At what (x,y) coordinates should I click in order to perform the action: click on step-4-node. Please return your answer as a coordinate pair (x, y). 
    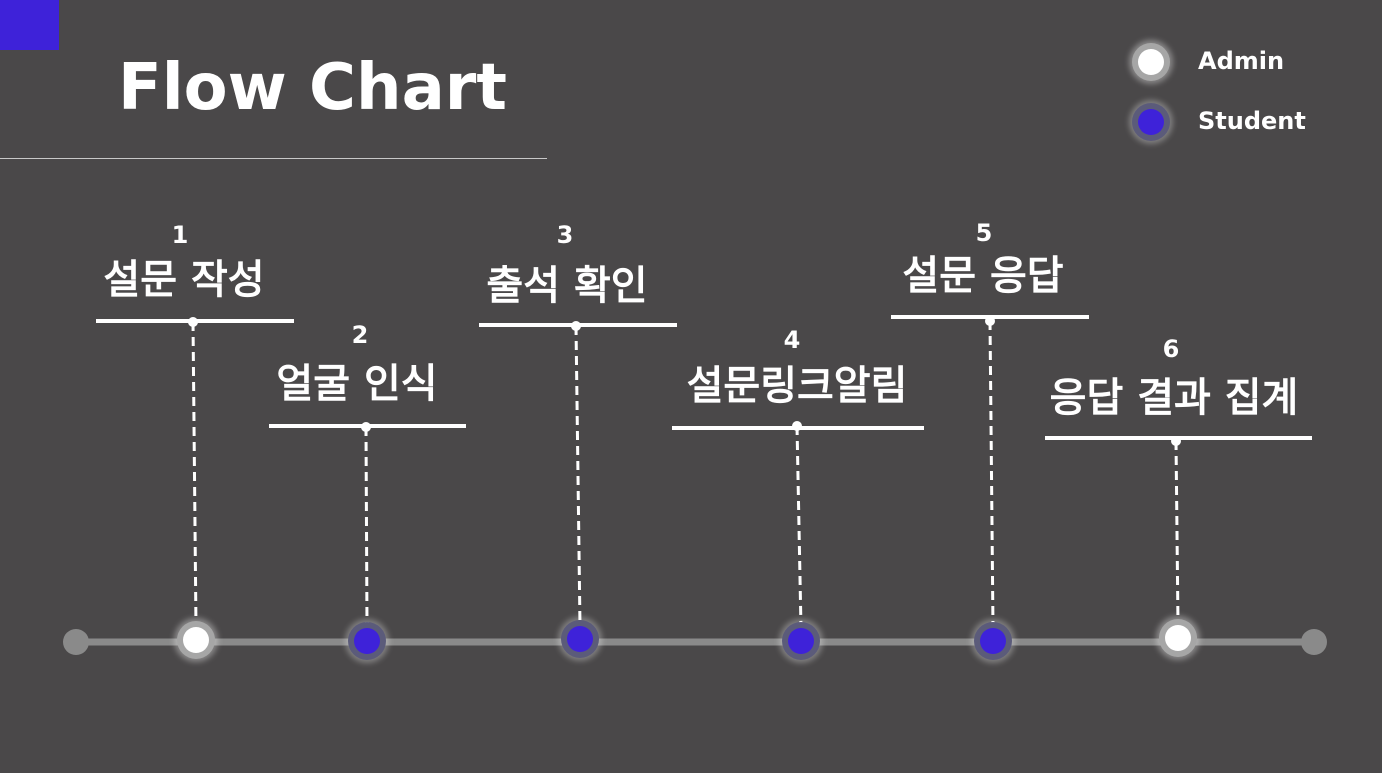
    Looking at the image, I should click on (801, 641).